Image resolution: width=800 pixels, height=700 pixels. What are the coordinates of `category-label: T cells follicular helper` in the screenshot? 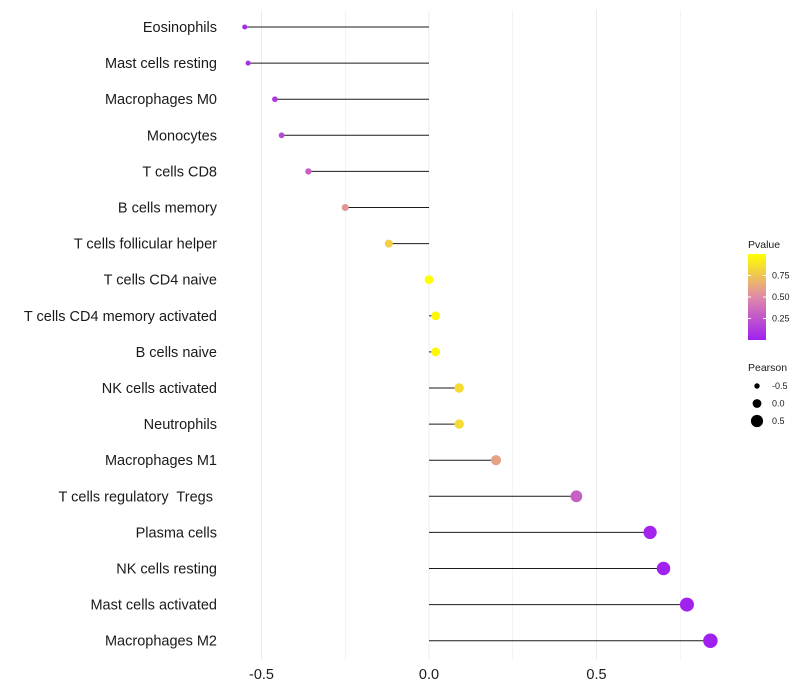 It's located at (145, 245).